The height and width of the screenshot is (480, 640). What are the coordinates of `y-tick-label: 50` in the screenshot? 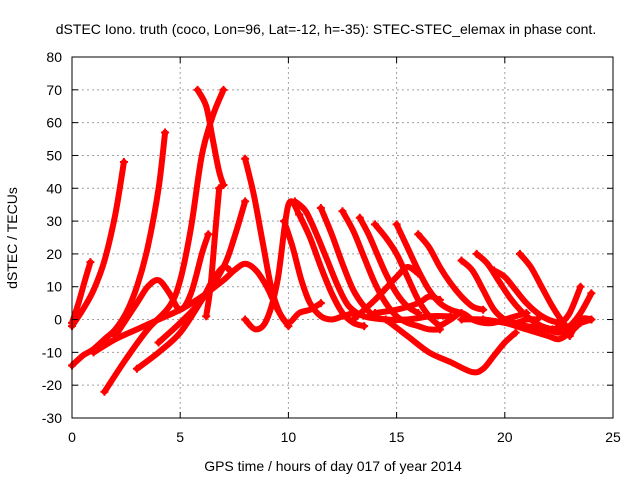 It's located at (54, 155).